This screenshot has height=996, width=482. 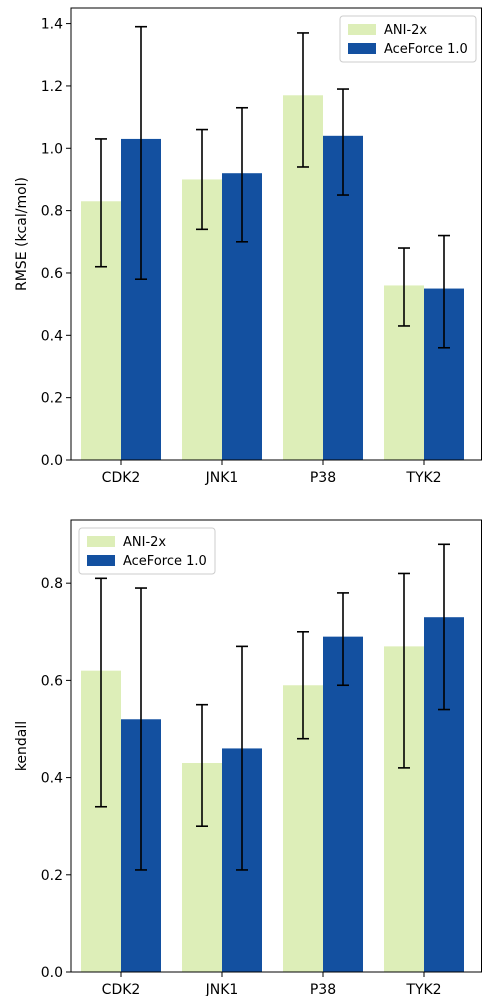 I want to click on y-axis-label: RMSE (kcal/mol), so click(x=22, y=234).